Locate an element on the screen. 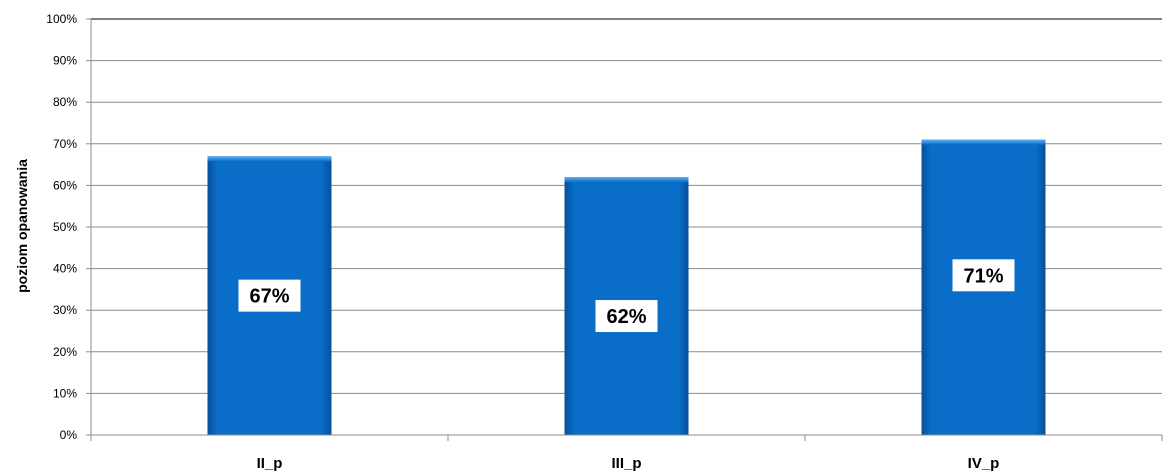 This screenshot has width=1164, height=476. x-category-label: III_p is located at coordinates (626, 463).